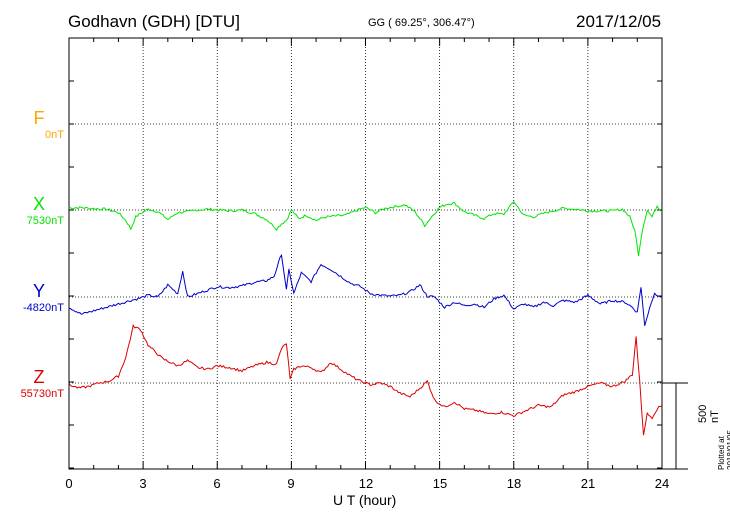 This screenshot has height=520, width=730. I want to click on component-label-x: X 7530nT, so click(32, 210).